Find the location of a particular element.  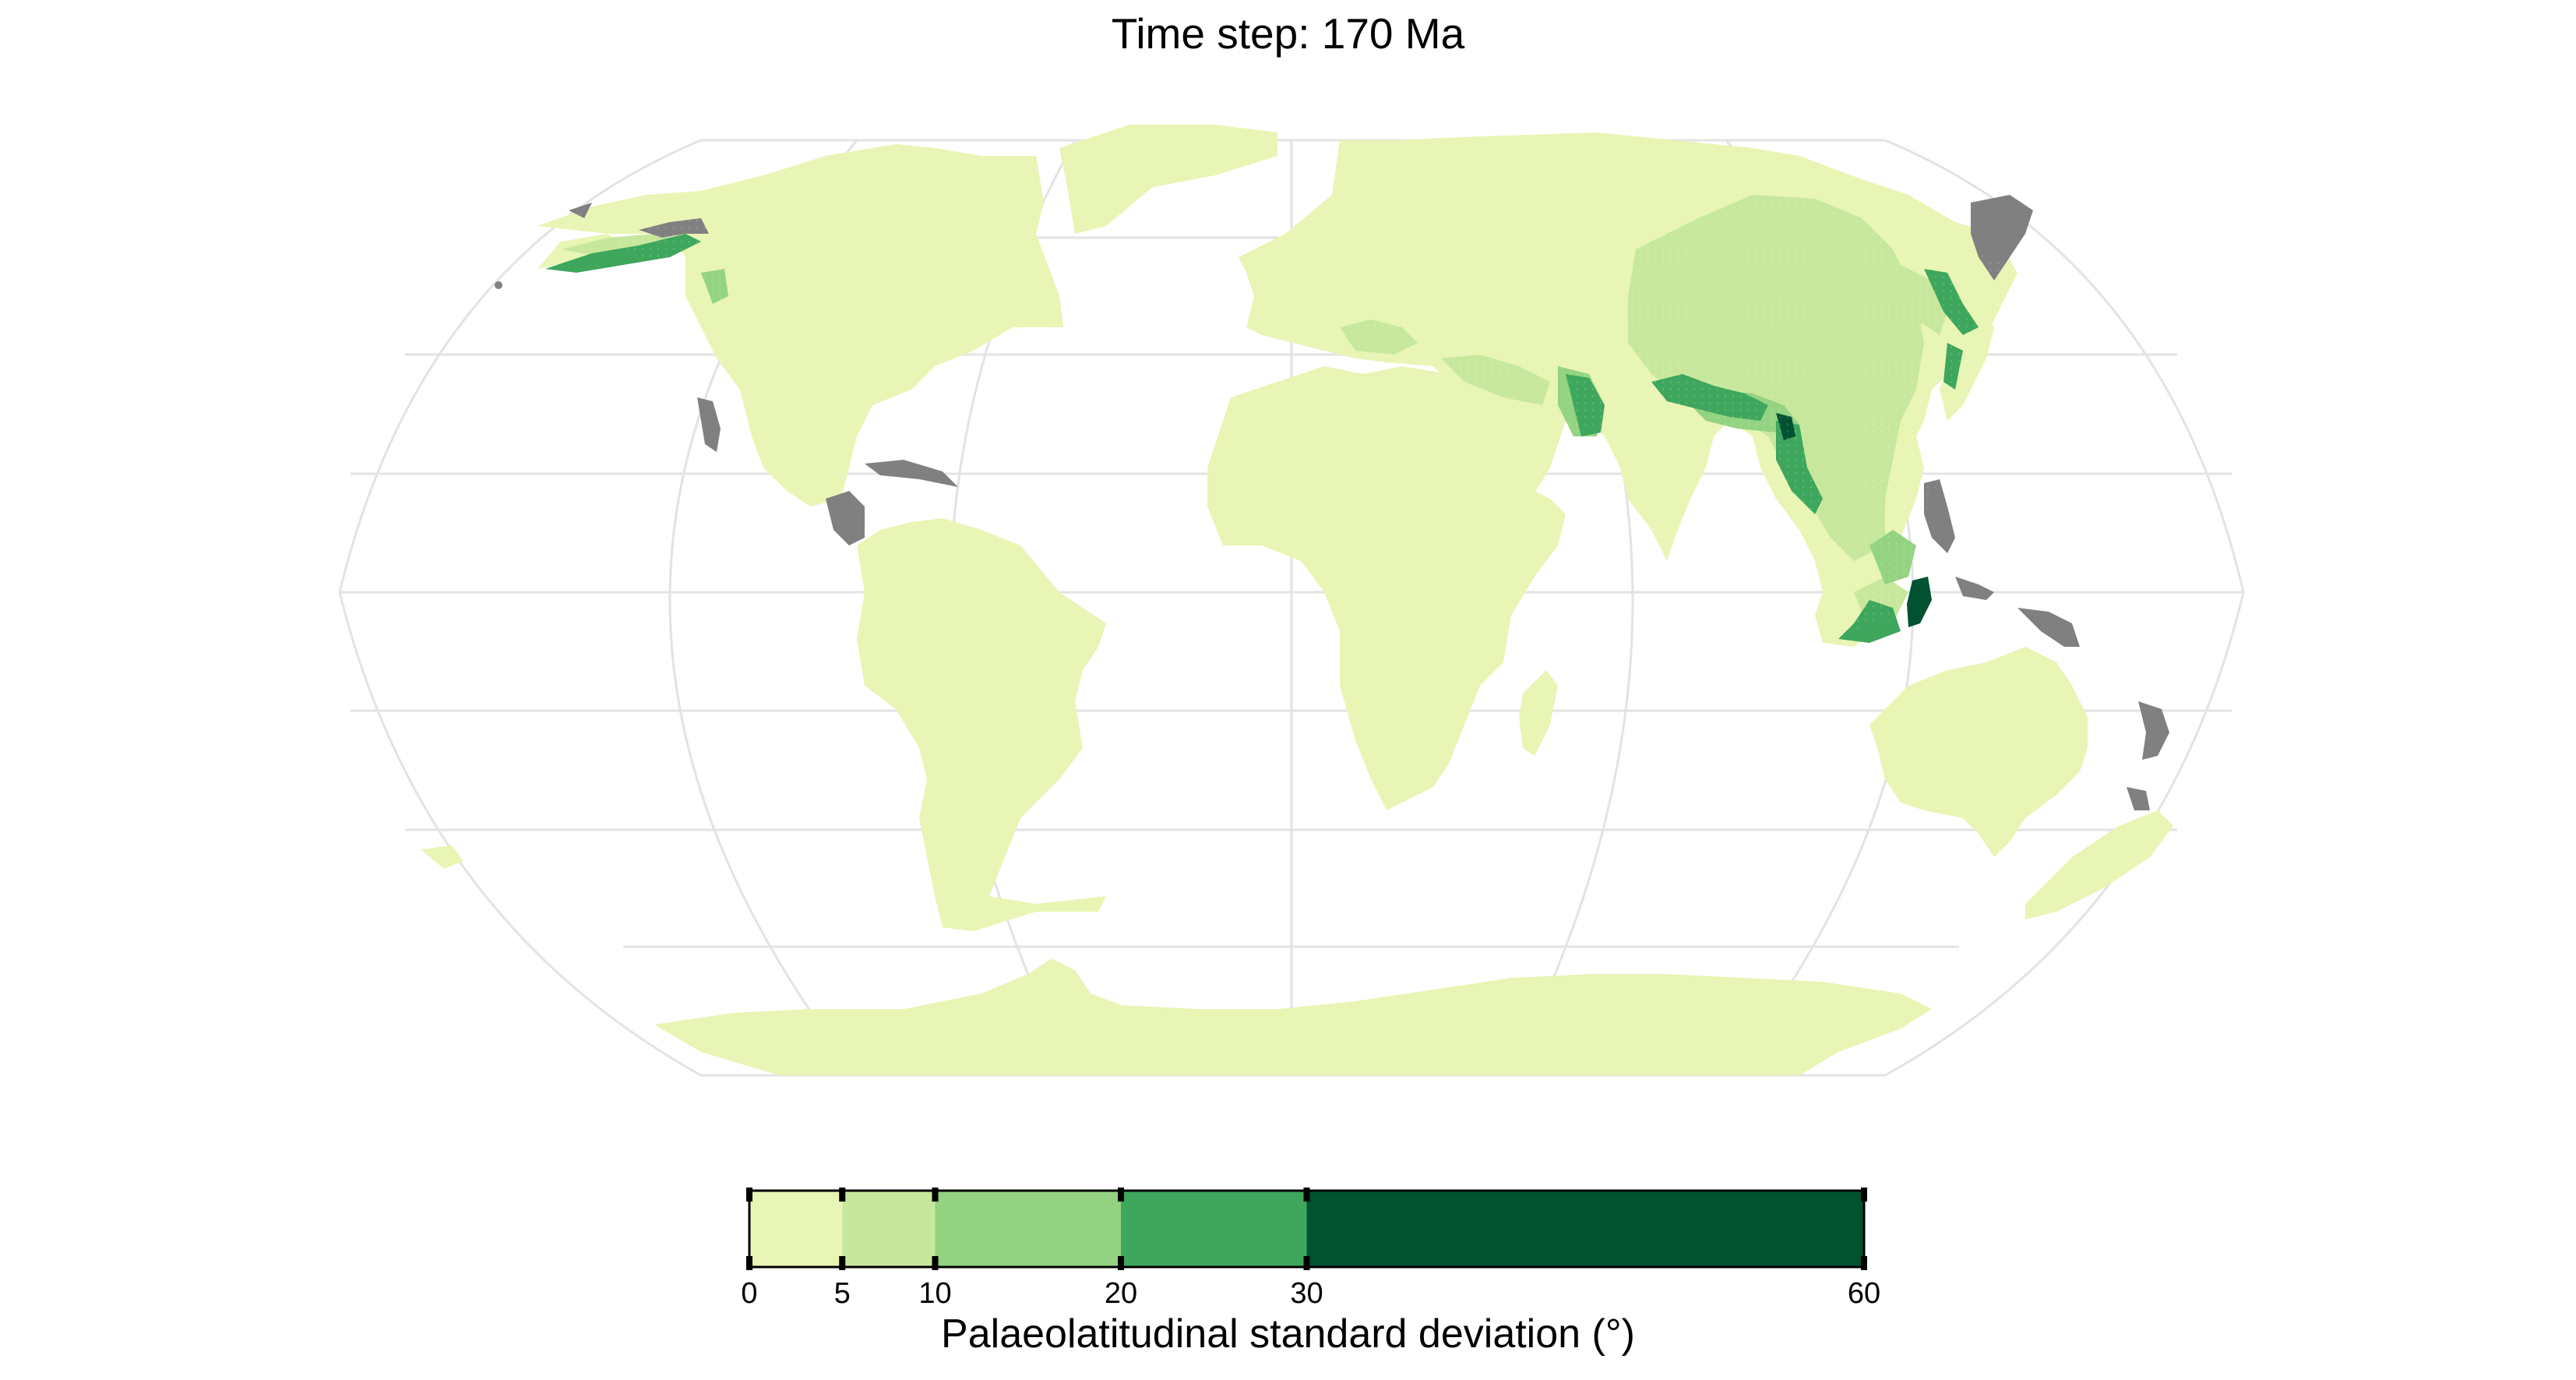

new-zealand is located at coordinates (2099, 865).